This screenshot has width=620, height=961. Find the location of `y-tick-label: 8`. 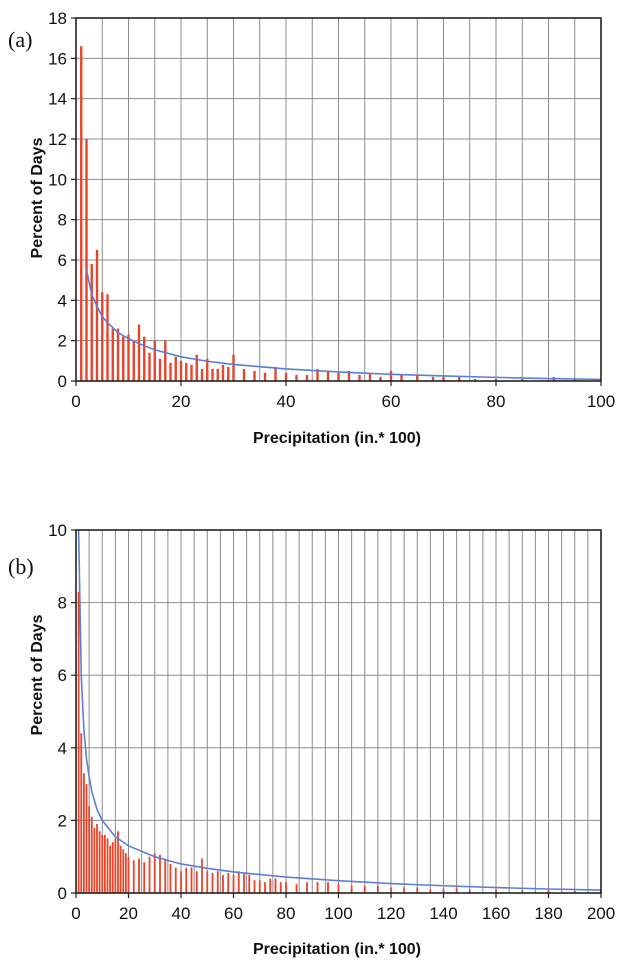

y-tick-label: 8 is located at coordinates (62, 220).